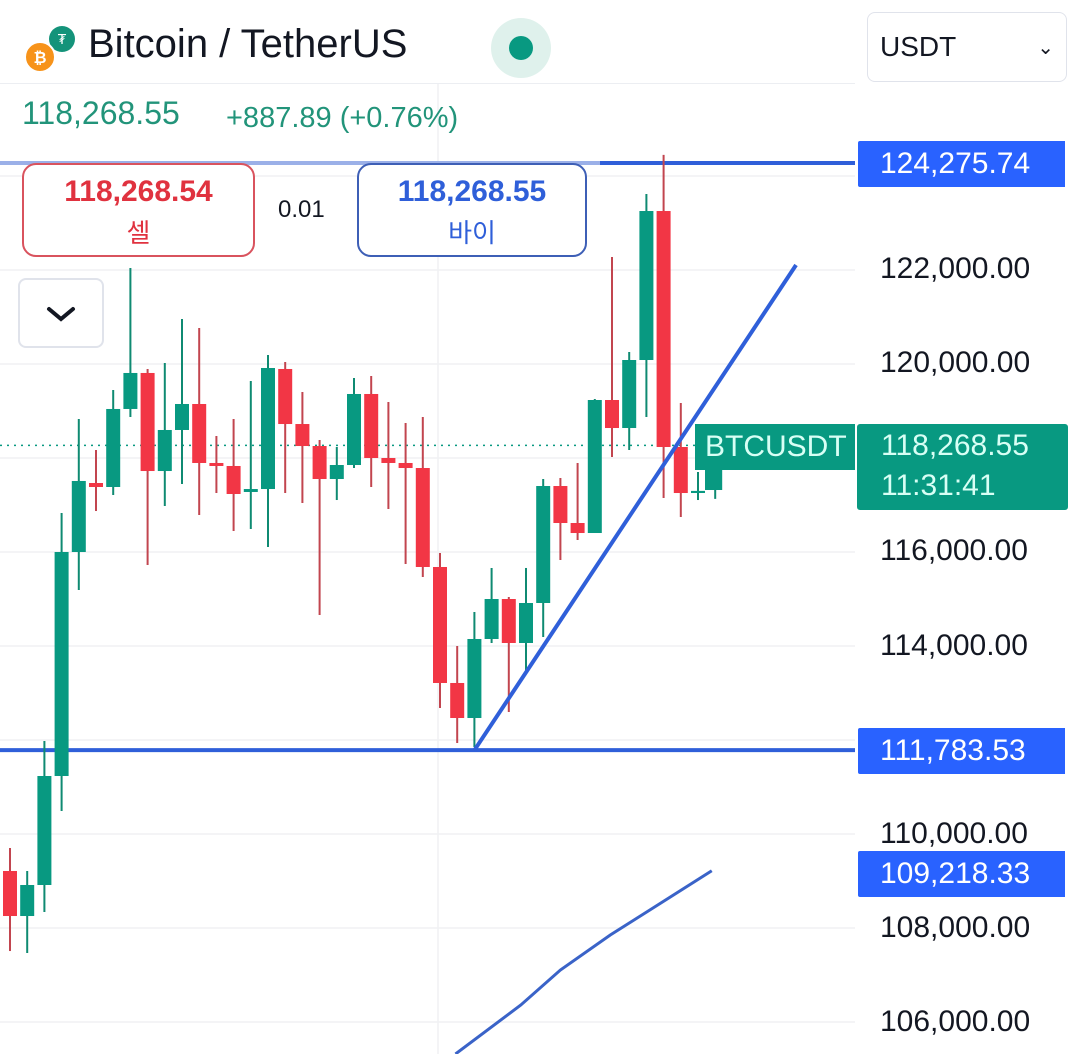 The height and width of the screenshot is (1054, 1080). I want to click on sell-button: 118,268.54 셀, so click(138, 210).